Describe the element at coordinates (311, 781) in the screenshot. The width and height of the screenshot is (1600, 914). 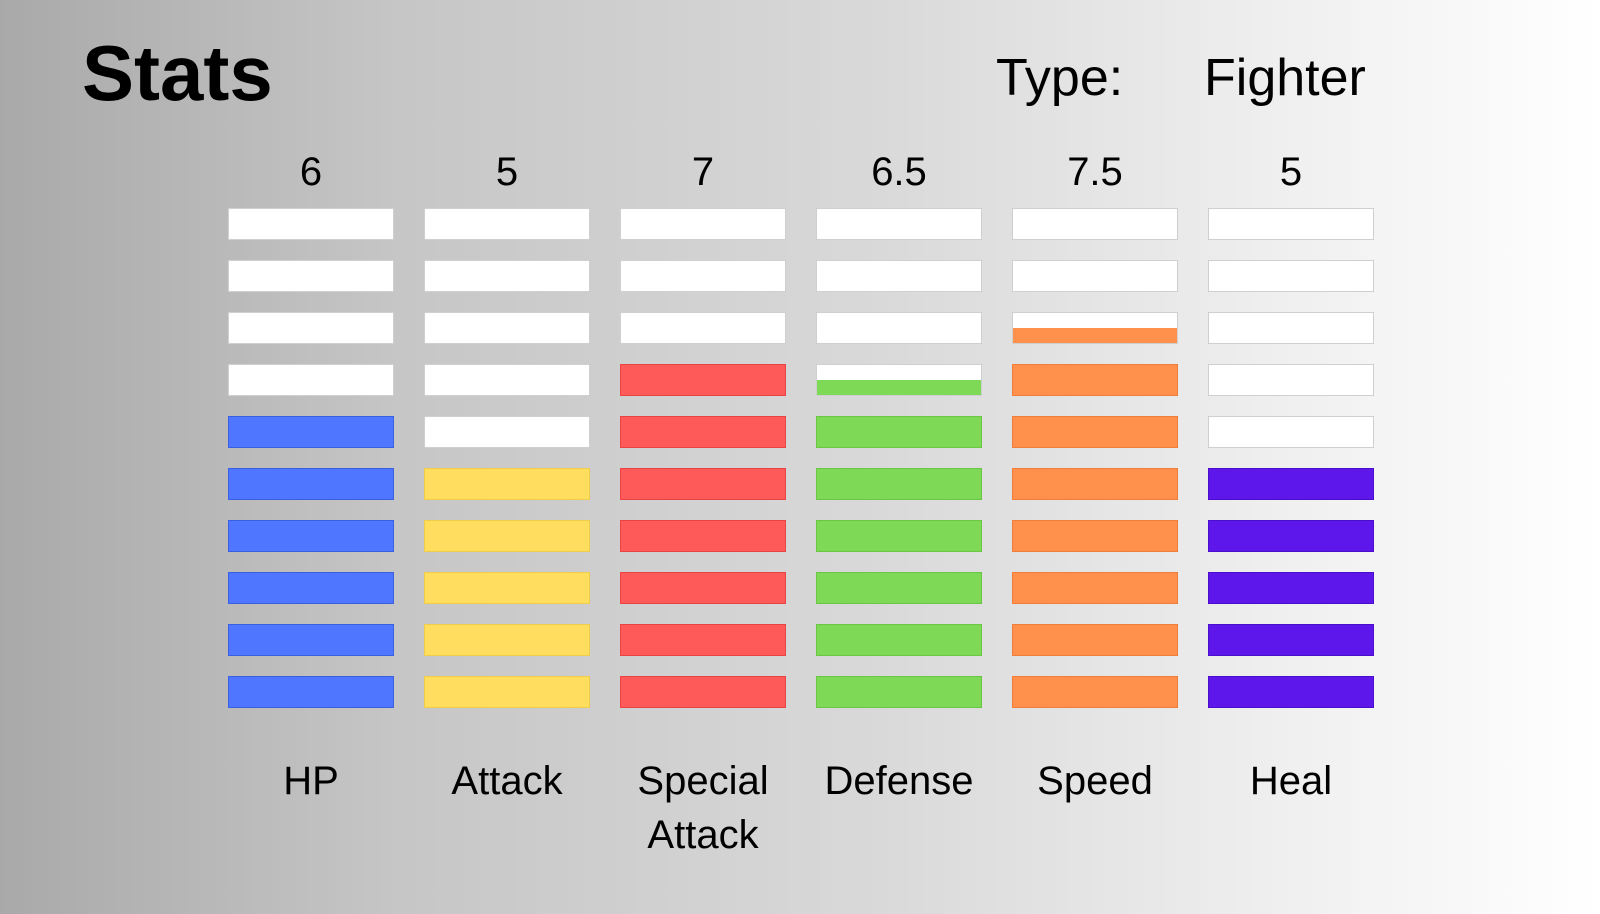
I see `stat-label: HP` at that location.